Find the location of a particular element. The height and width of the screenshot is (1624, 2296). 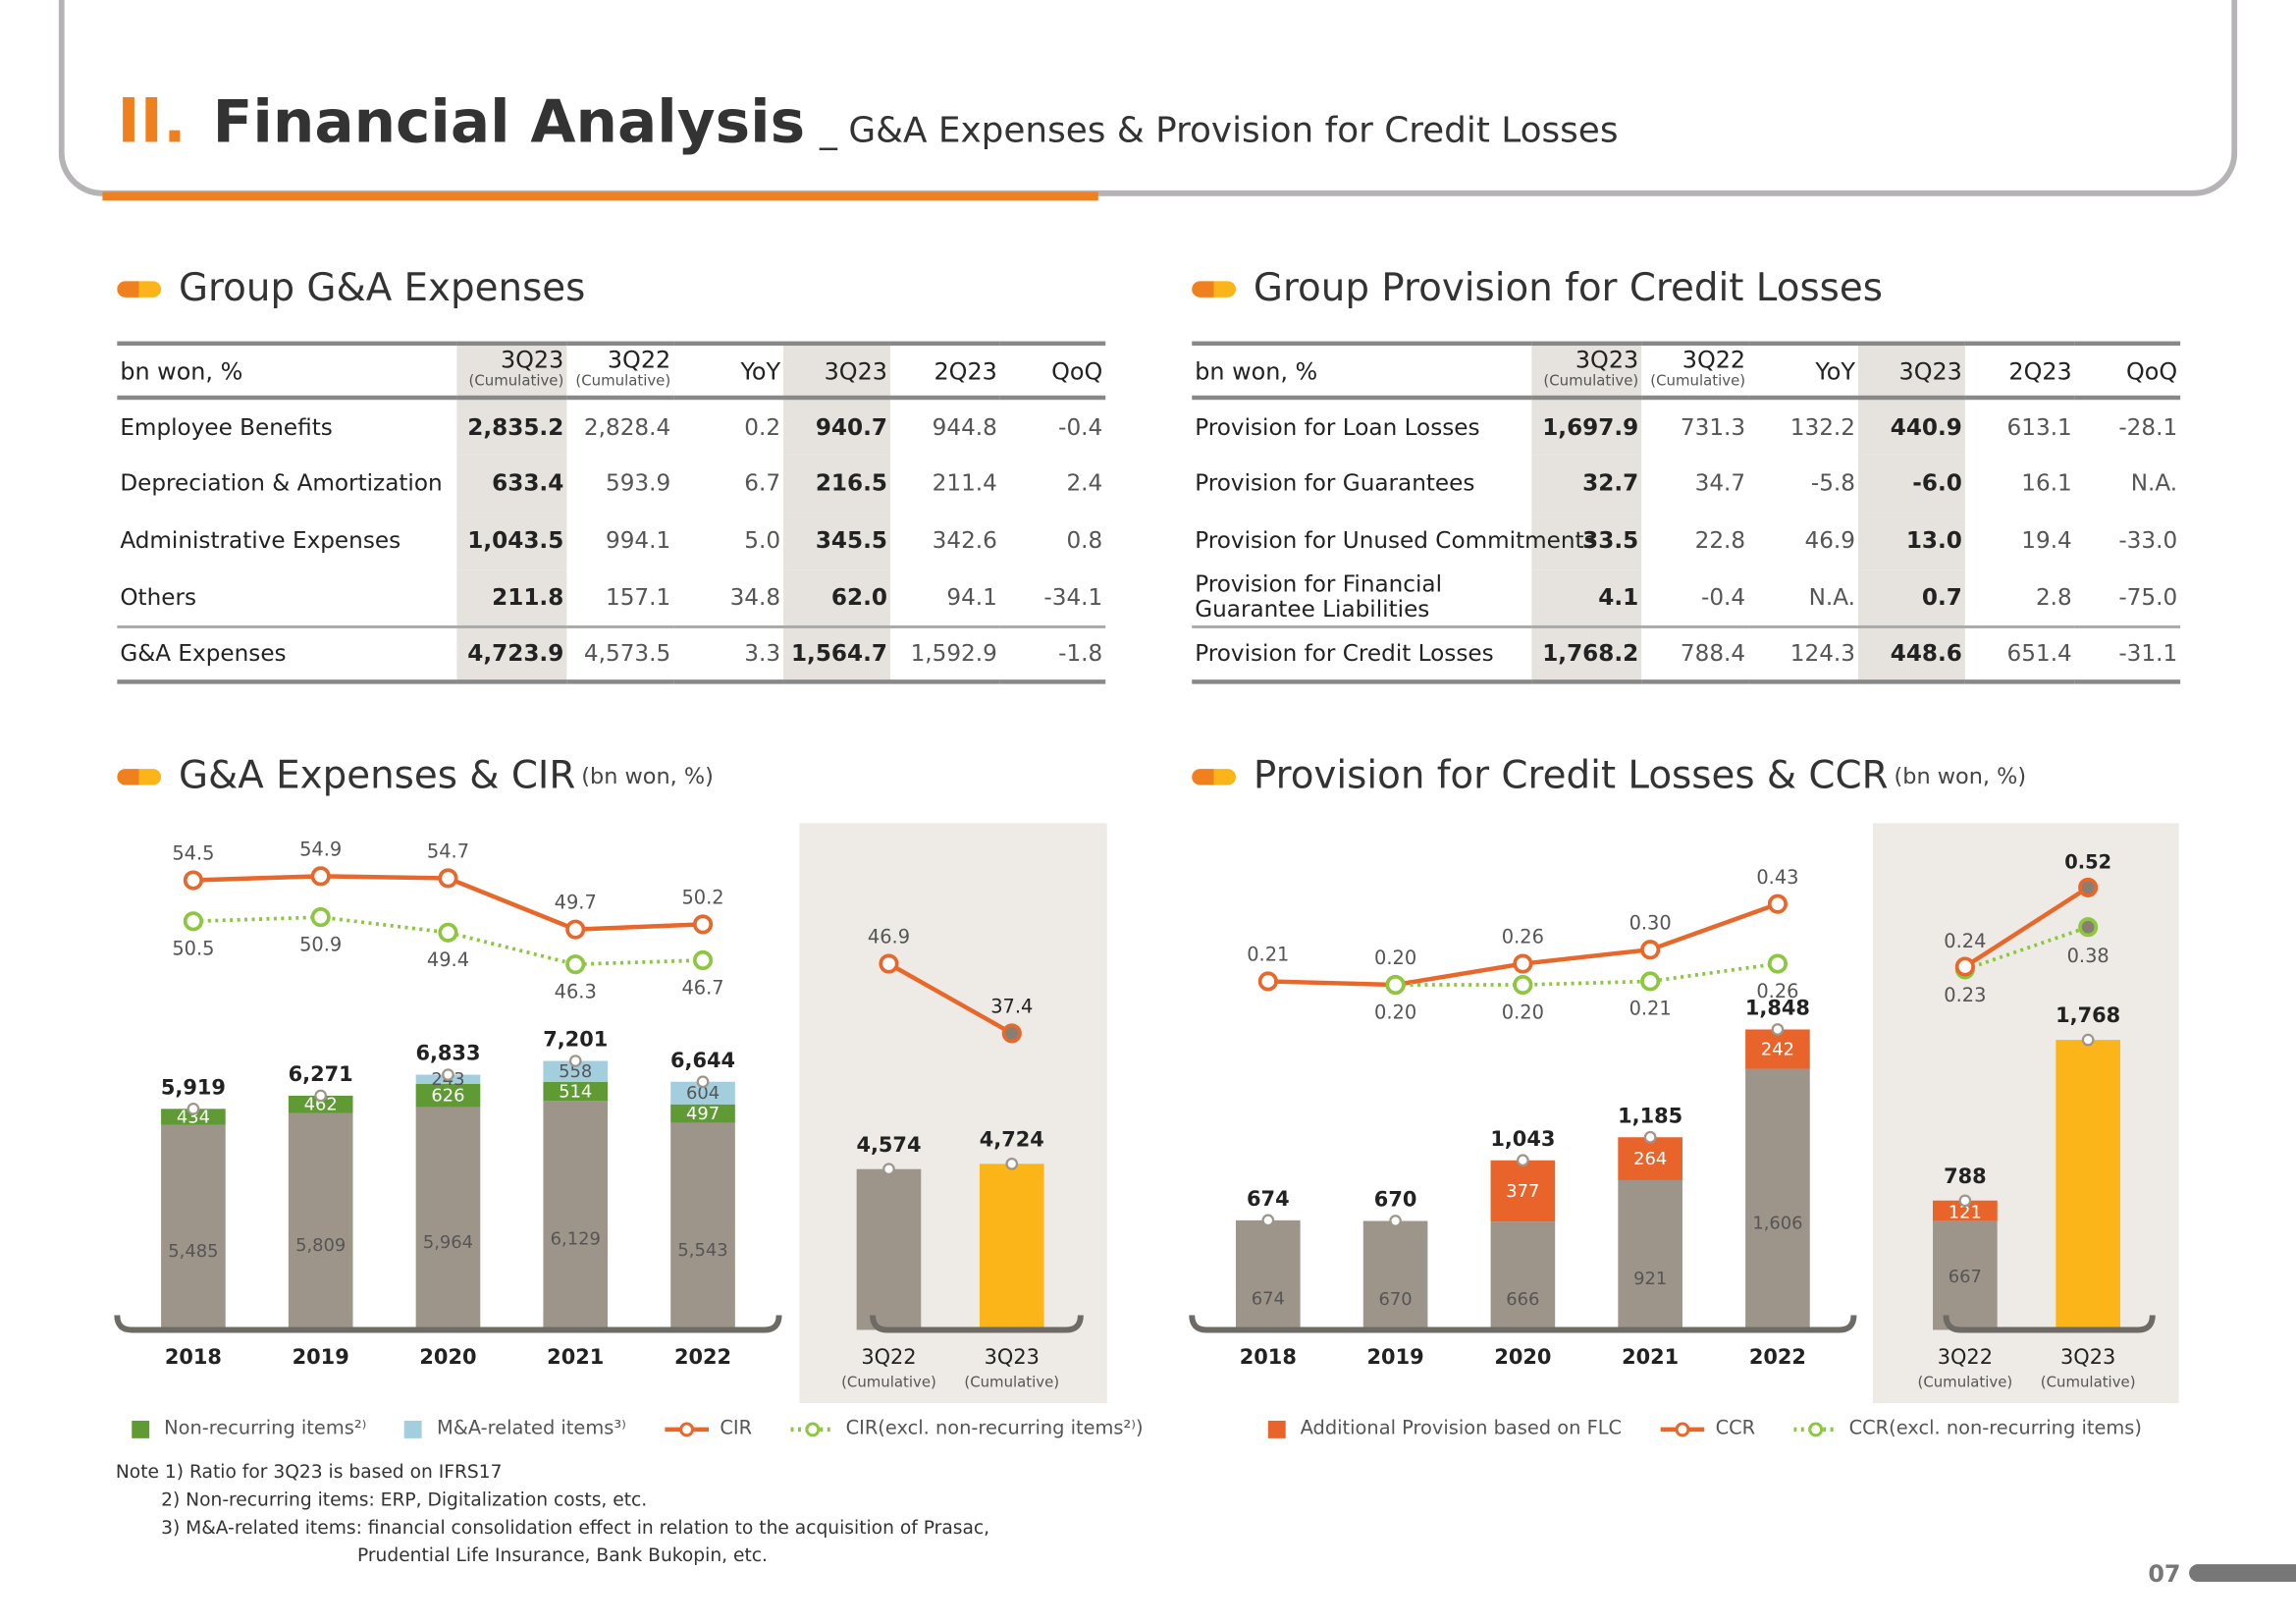

row-label: Depreciation & Amortization is located at coordinates (281, 483).